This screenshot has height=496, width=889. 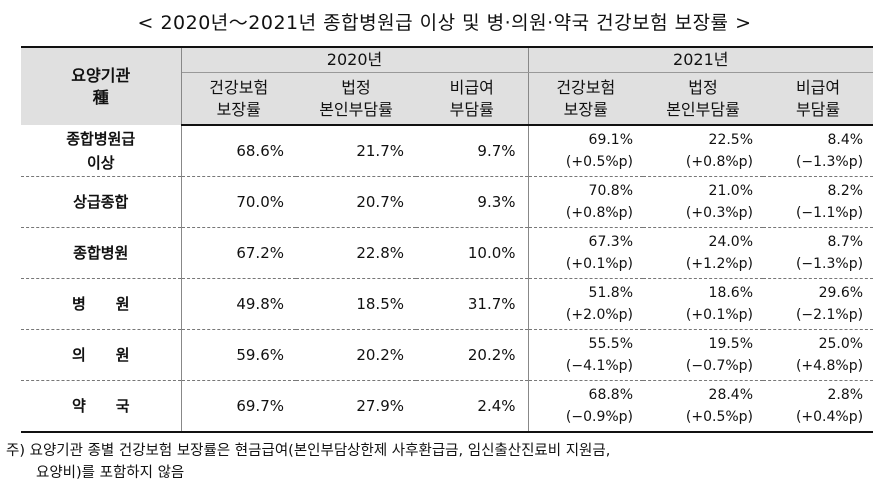 I want to click on row-label: 병 원, so click(x=101, y=304).